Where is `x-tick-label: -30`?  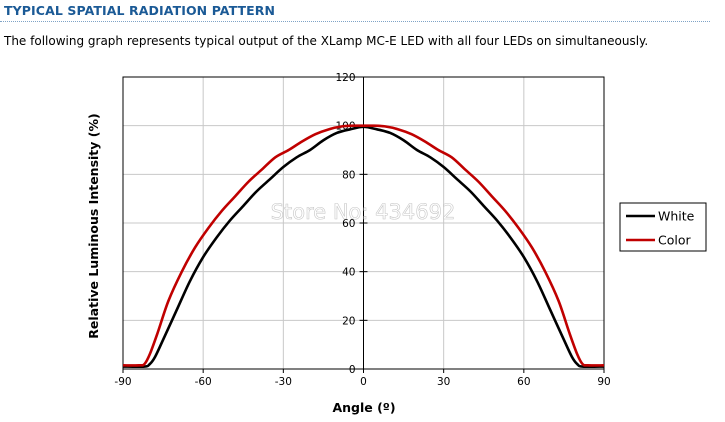 x-tick-label: -30 is located at coordinates (283, 382).